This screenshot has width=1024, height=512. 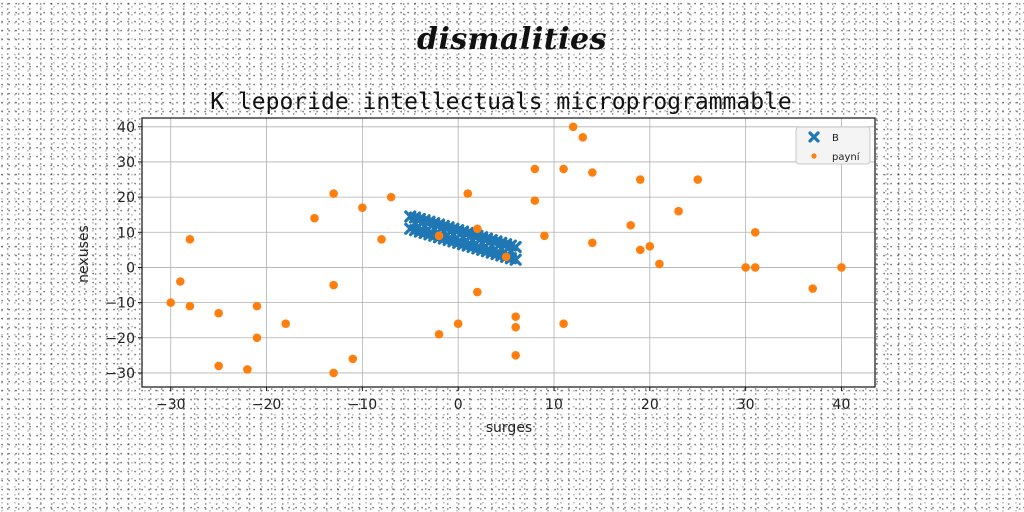 What do you see at coordinates (814, 137) in the screenshot?
I see `legend-marker-b` at bounding box center [814, 137].